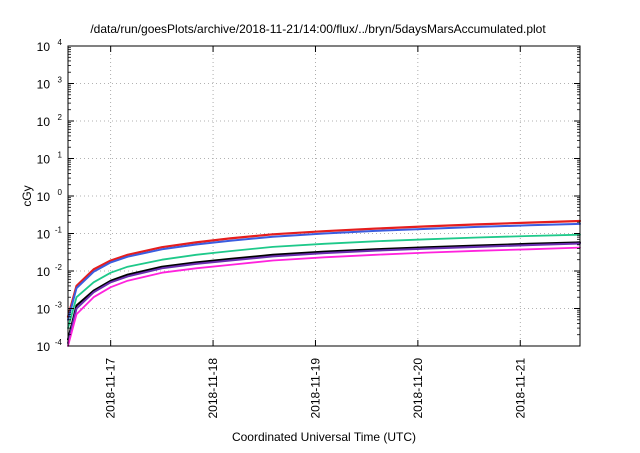  Describe the element at coordinates (60, 192) in the screenshot. I see `y-tick-exponent: 0` at that location.